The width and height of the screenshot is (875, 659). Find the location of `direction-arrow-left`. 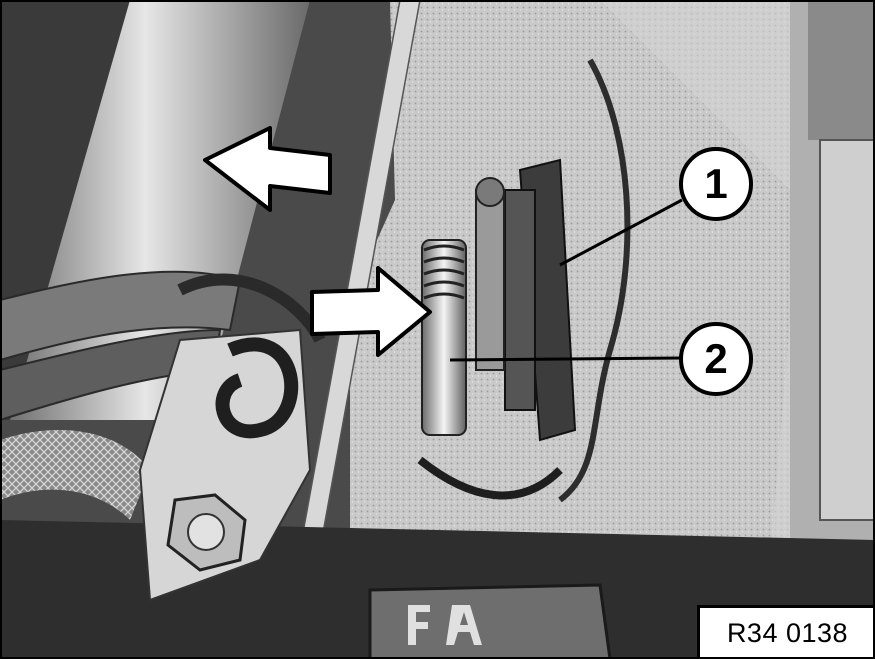

direction-arrow-left is located at coordinates (267, 169).